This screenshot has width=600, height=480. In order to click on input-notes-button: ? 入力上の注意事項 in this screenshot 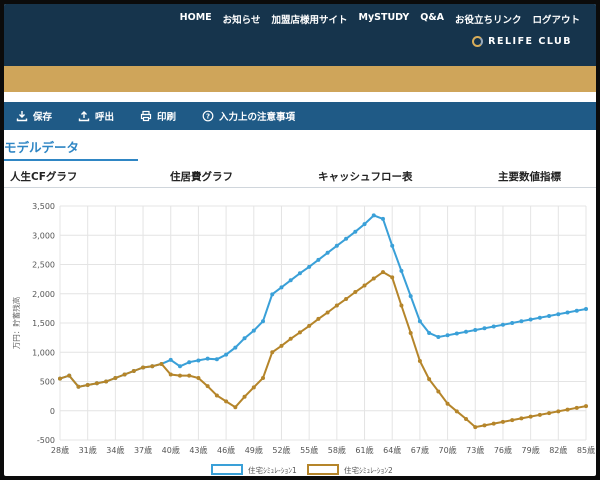, I will do `click(248, 116)`.